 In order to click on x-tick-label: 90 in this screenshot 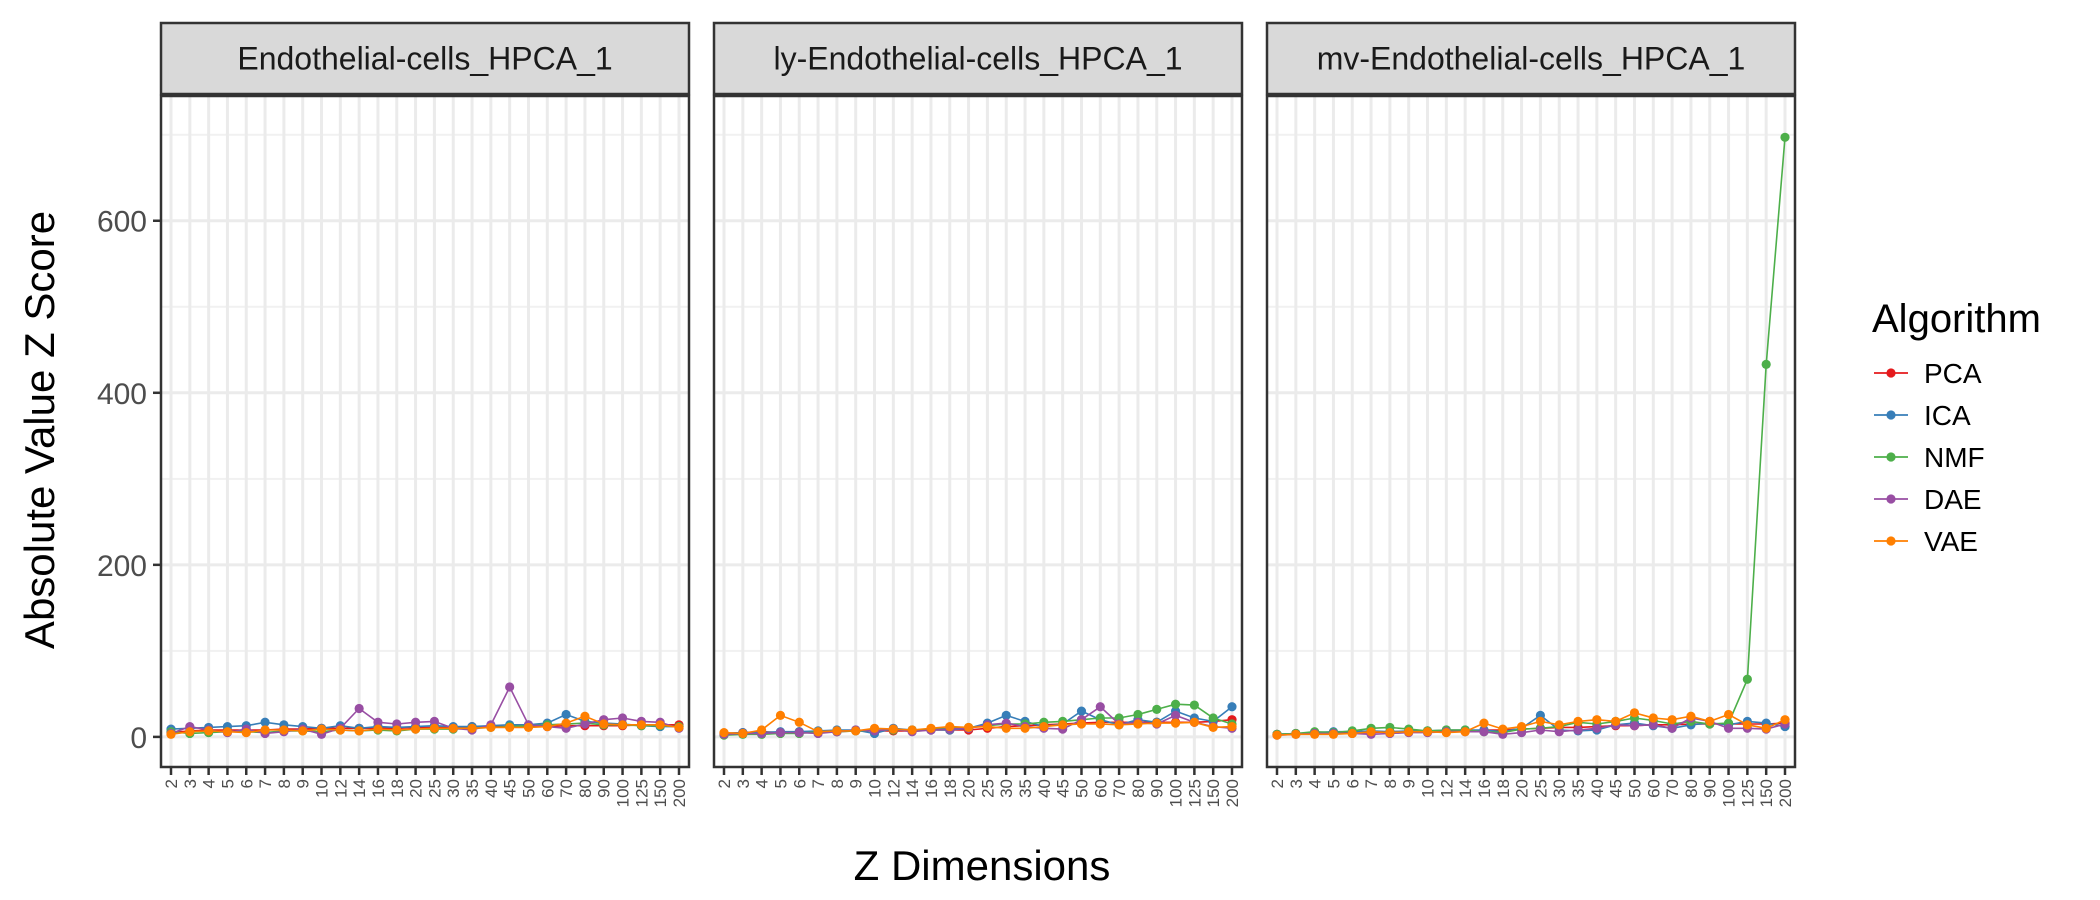, I will do `click(1710, 788)`.